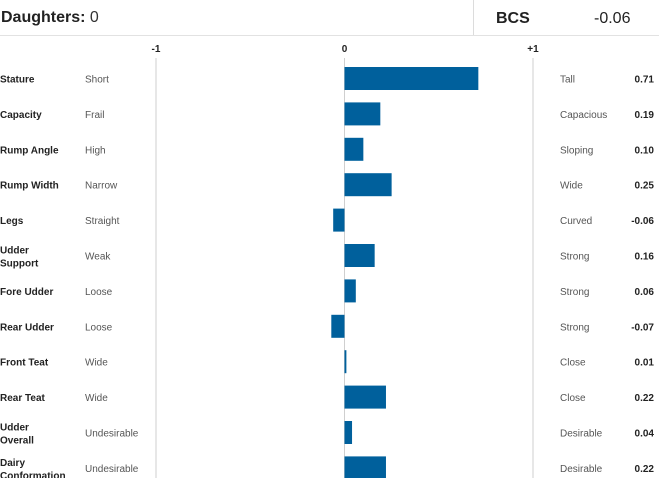 The image size is (659, 478). I want to click on high-pole-label: Wide, so click(571, 186).